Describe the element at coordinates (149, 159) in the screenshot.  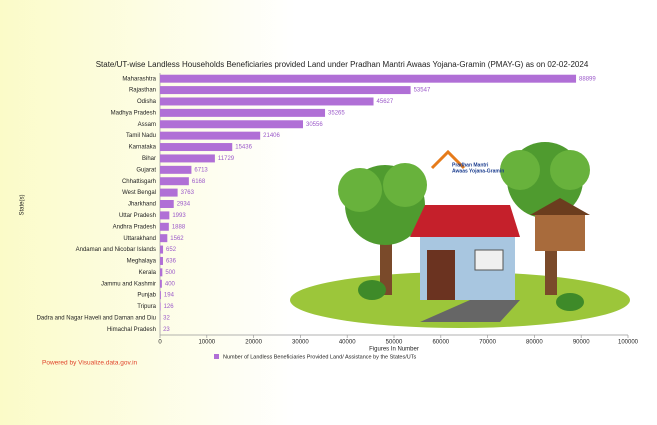
I see `y-tick-label: Bihar` at that location.